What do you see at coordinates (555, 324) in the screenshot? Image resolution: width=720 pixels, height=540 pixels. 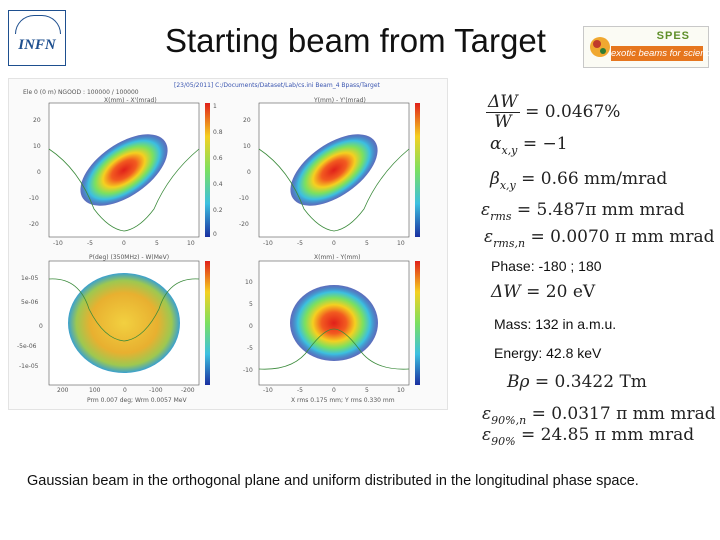 I see `mass-text: Mass: 132 in a.m.u.` at bounding box center [555, 324].